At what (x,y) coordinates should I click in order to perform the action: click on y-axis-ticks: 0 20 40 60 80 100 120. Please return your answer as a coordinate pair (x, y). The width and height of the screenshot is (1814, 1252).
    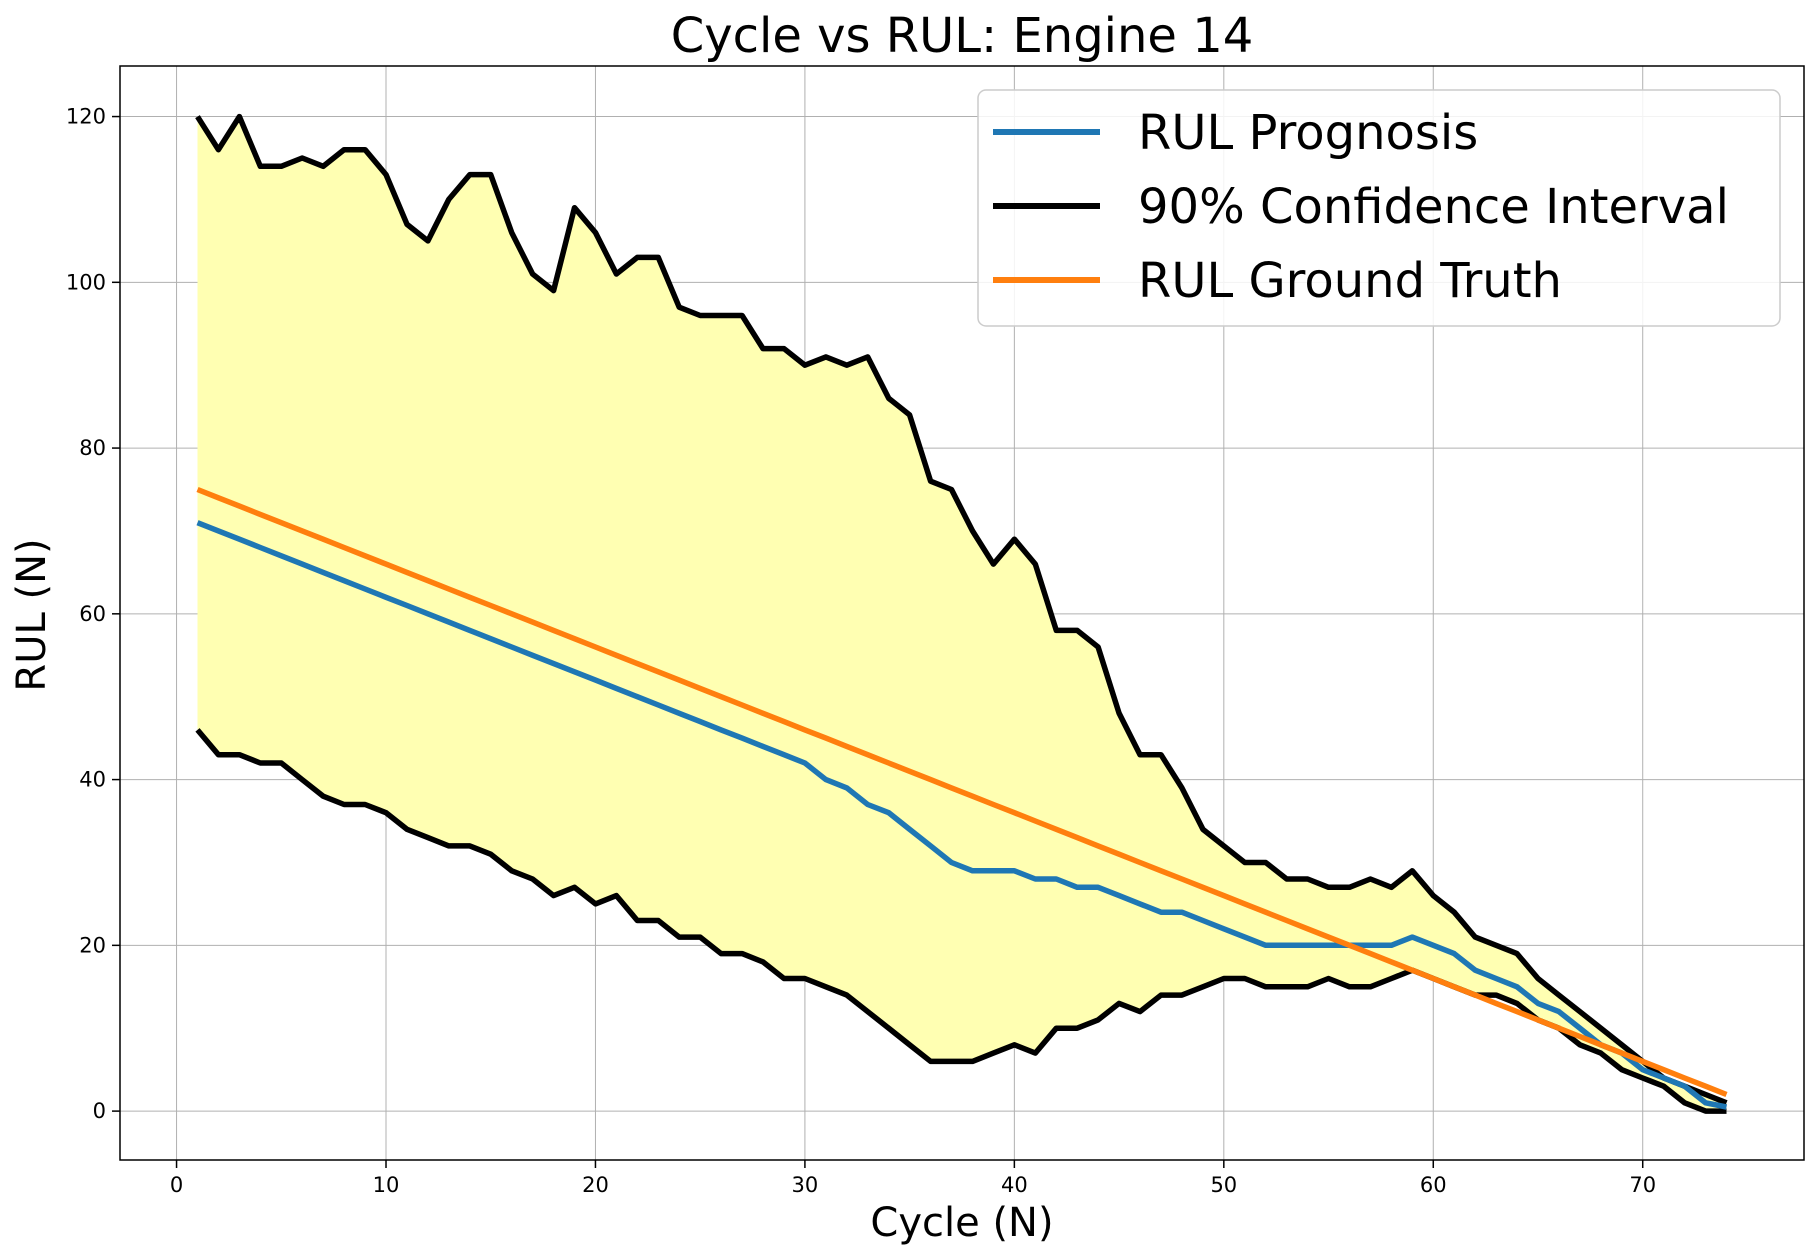
    Looking at the image, I should click on (93, 614).